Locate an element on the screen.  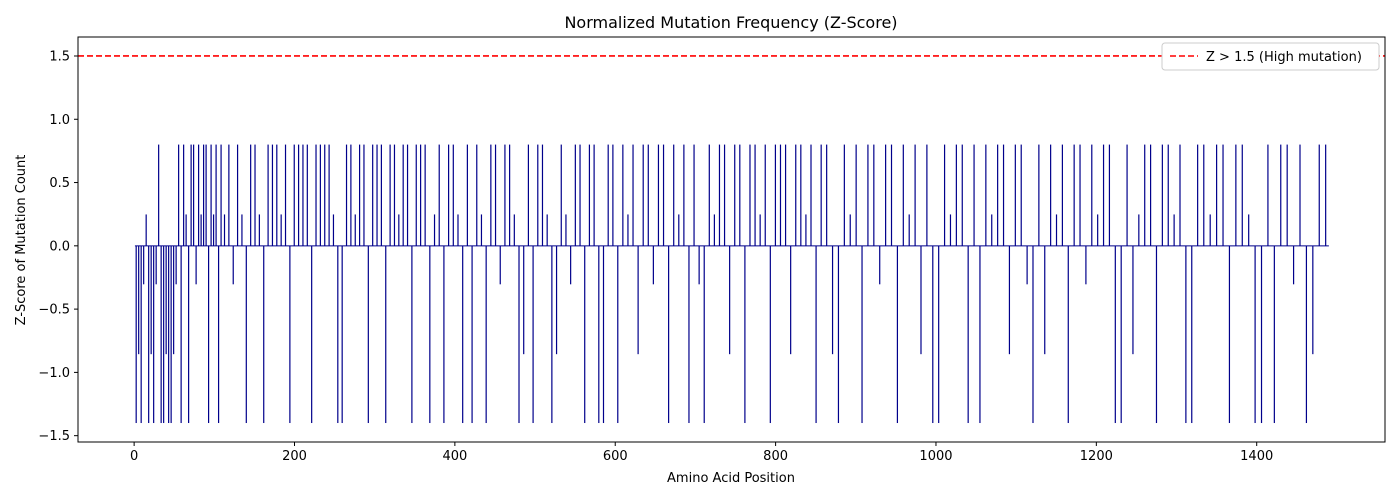
y-tick-label: −1.0 is located at coordinates (54, 373).